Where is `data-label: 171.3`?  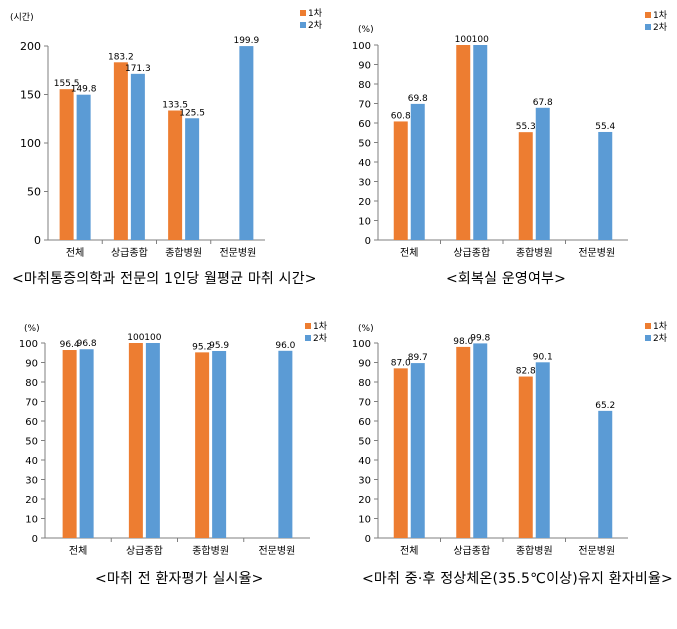 data-label: 171.3 is located at coordinates (138, 69).